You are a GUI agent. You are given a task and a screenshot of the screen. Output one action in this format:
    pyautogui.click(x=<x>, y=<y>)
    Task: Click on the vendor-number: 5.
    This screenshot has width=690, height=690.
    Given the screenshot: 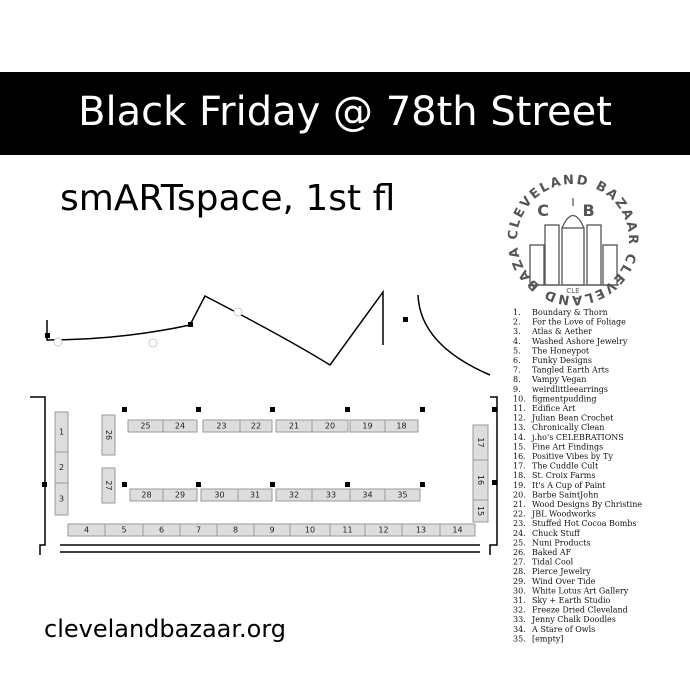 What is the action you would take?
    pyautogui.click(x=517, y=350)
    